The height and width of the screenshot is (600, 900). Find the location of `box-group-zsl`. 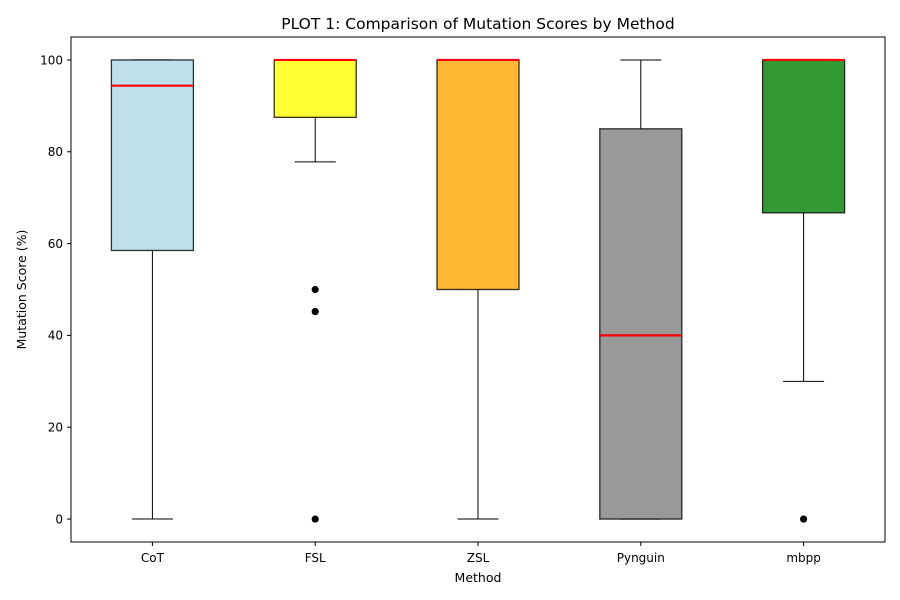

box-group-zsl is located at coordinates (478, 289).